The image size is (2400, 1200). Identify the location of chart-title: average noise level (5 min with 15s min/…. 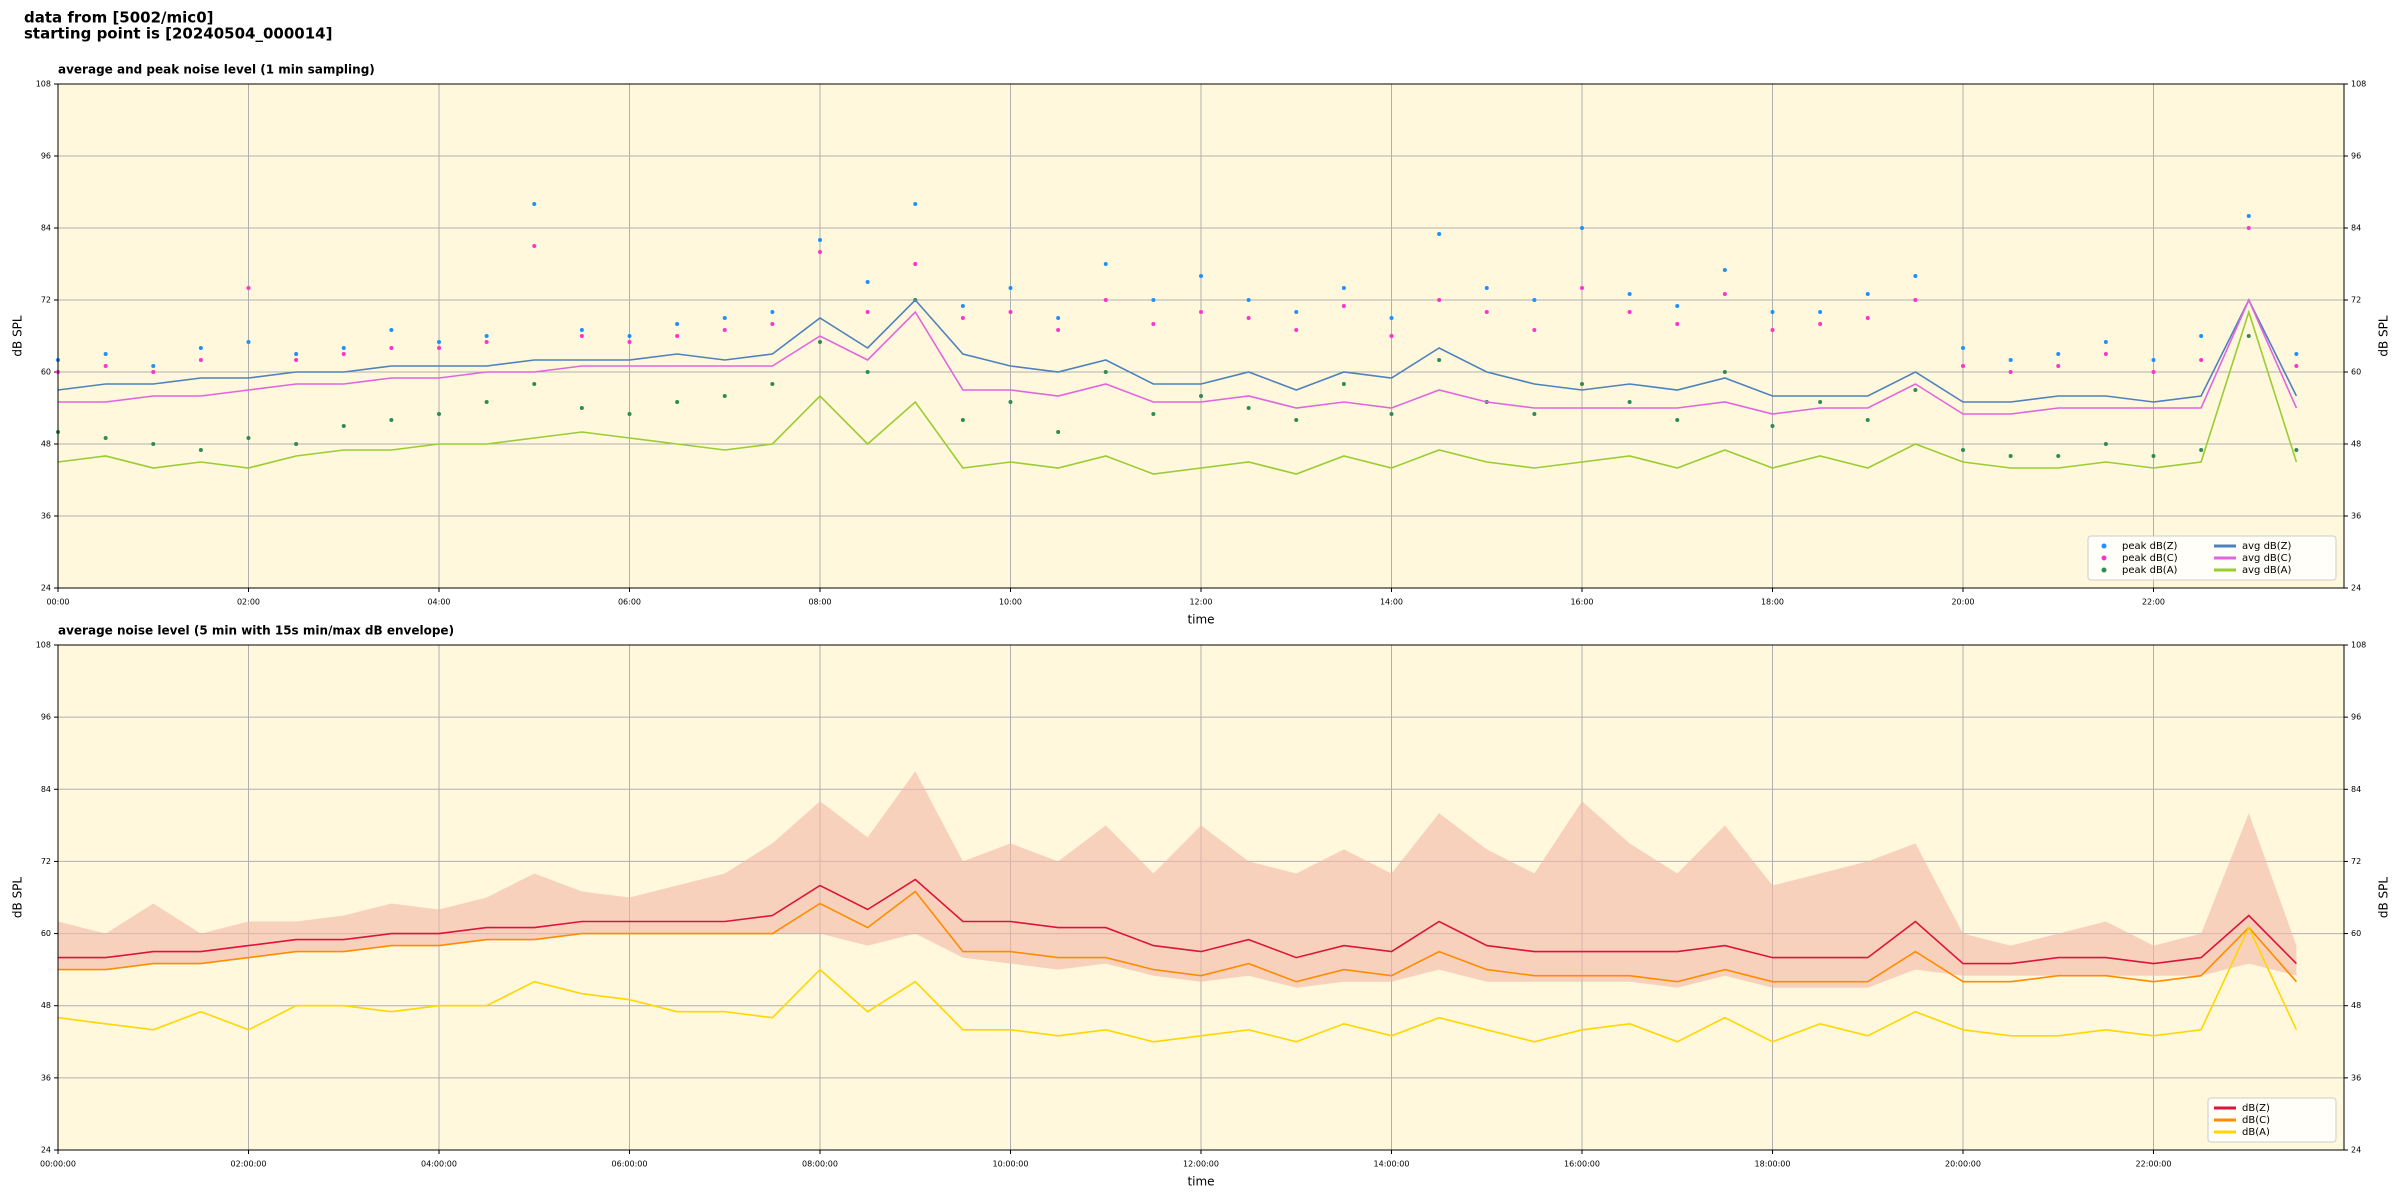
(256, 631).